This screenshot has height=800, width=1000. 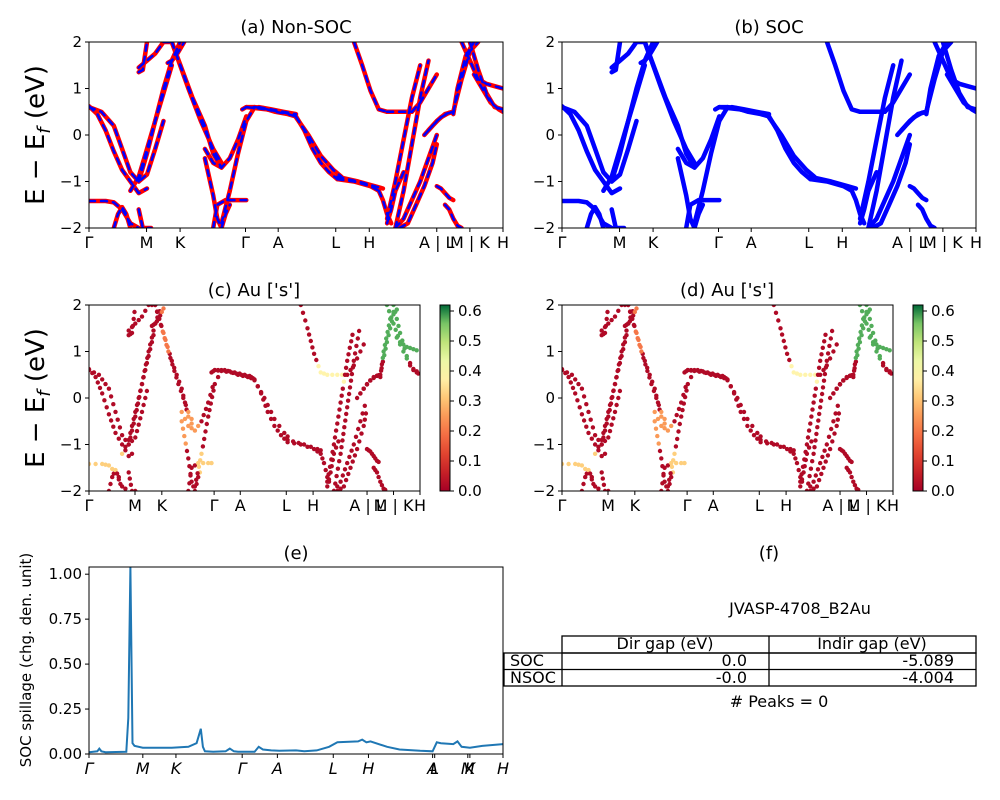 I want to click on x-tick-label: A, so click(x=751, y=242).